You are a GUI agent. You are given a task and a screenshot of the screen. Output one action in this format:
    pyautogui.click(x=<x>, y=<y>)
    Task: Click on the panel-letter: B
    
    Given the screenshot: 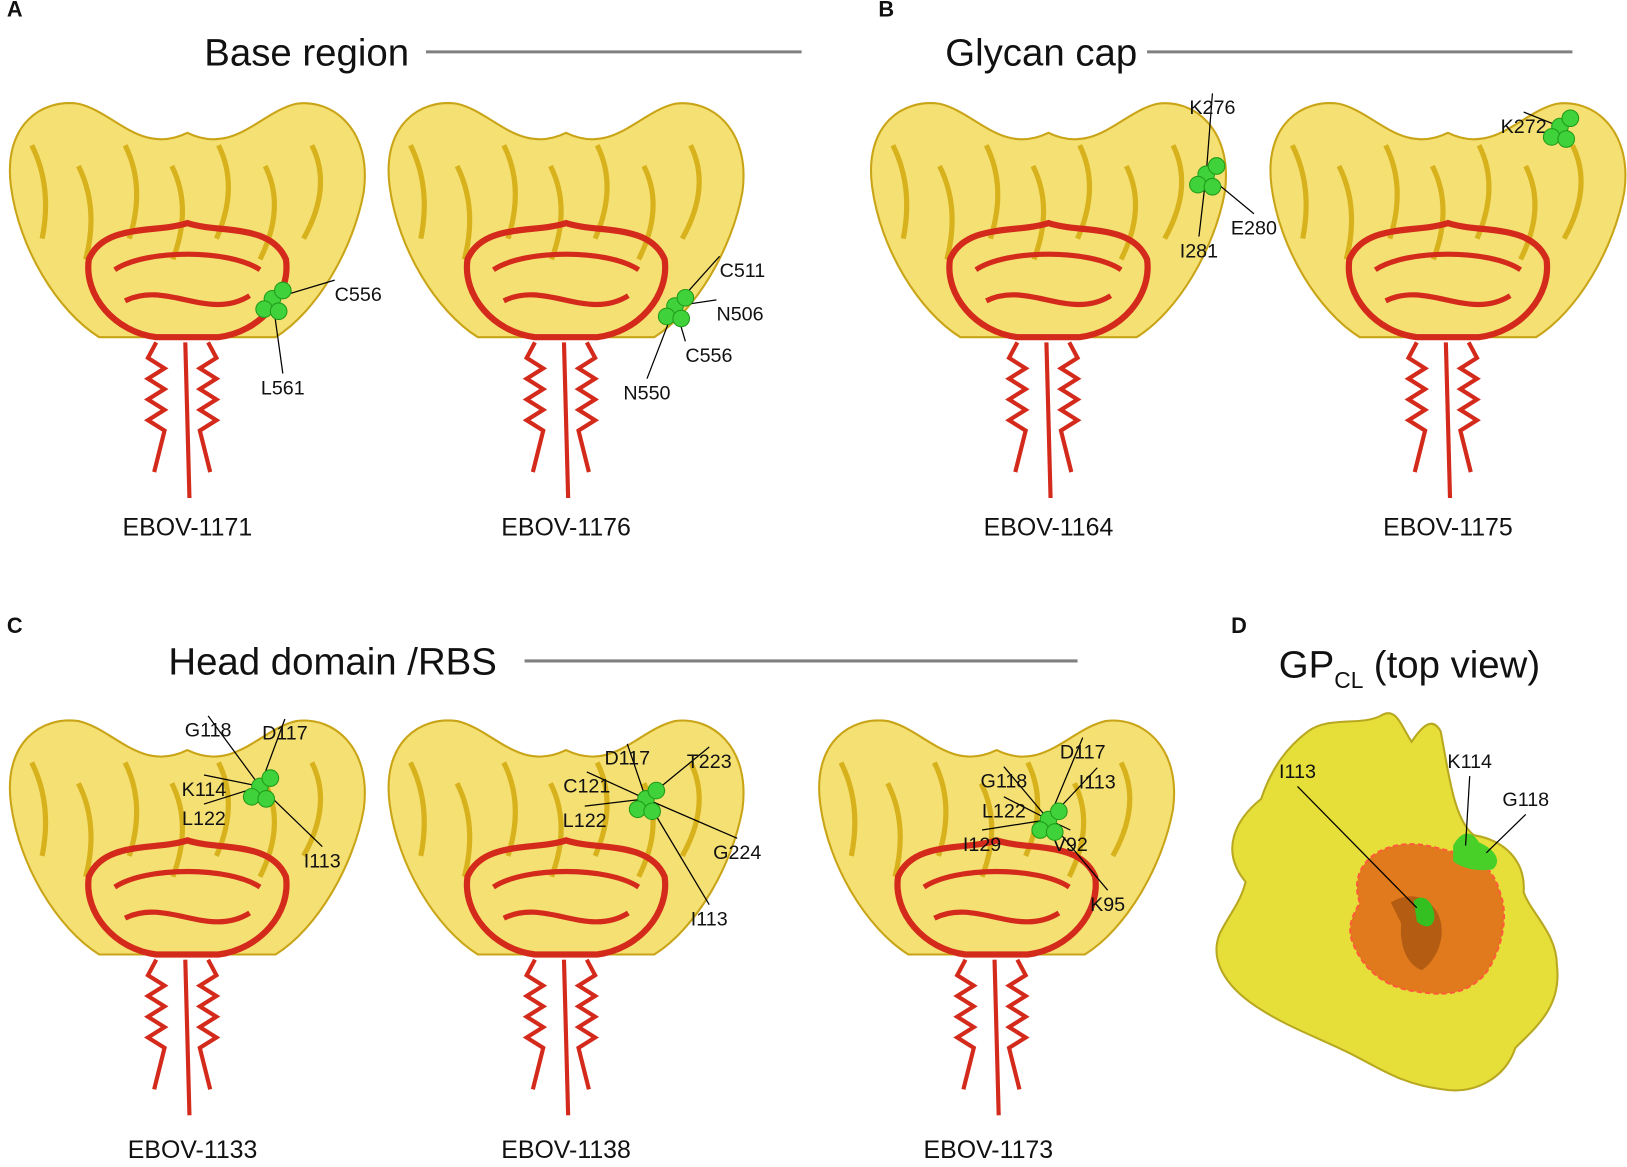 What is the action you would take?
    pyautogui.click(x=886, y=11)
    